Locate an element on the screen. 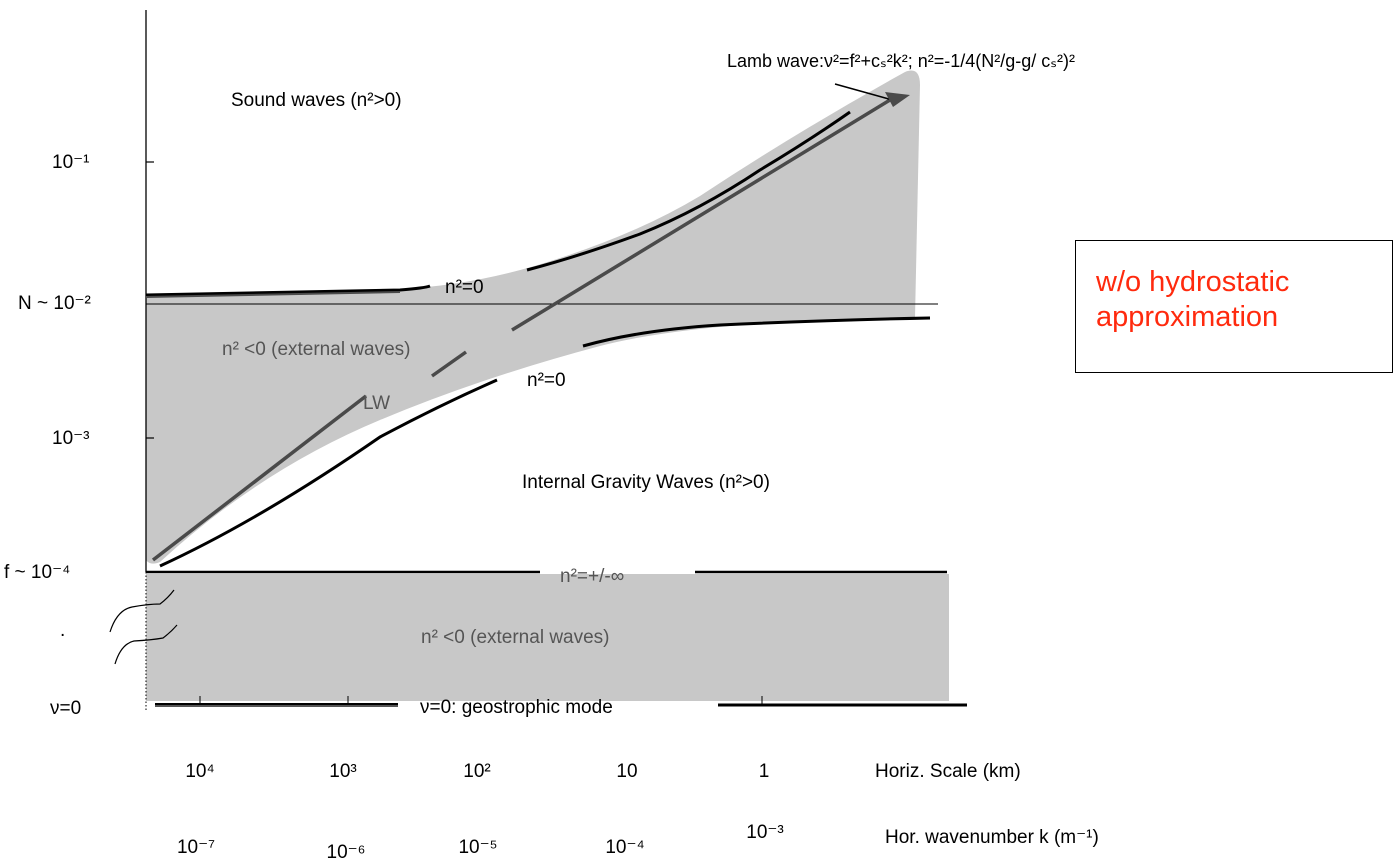 The height and width of the screenshot is (867, 1400). y-label-f: f ~ 10⁻⁴ is located at coordinates (37, 572).